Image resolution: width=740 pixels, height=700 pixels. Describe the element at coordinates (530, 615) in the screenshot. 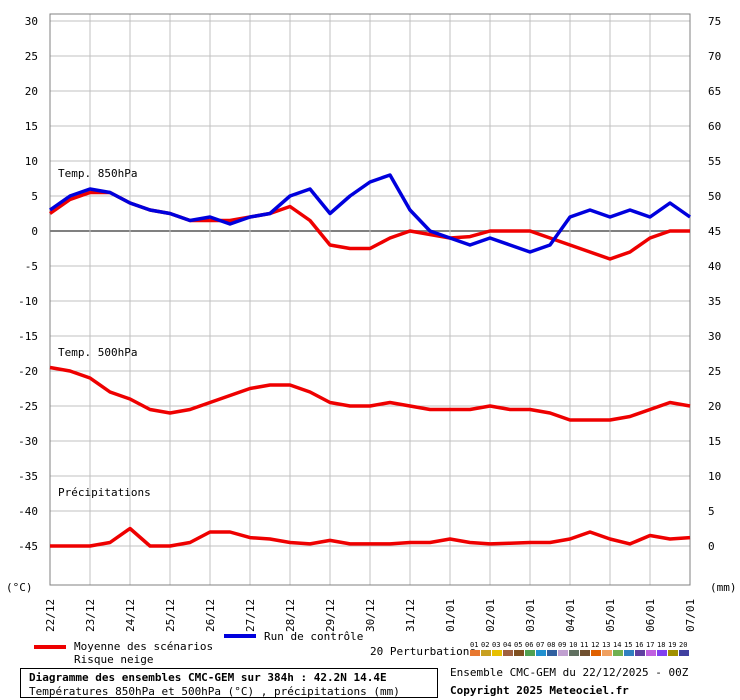

I see `x-tick-label: 03/01` at that location.